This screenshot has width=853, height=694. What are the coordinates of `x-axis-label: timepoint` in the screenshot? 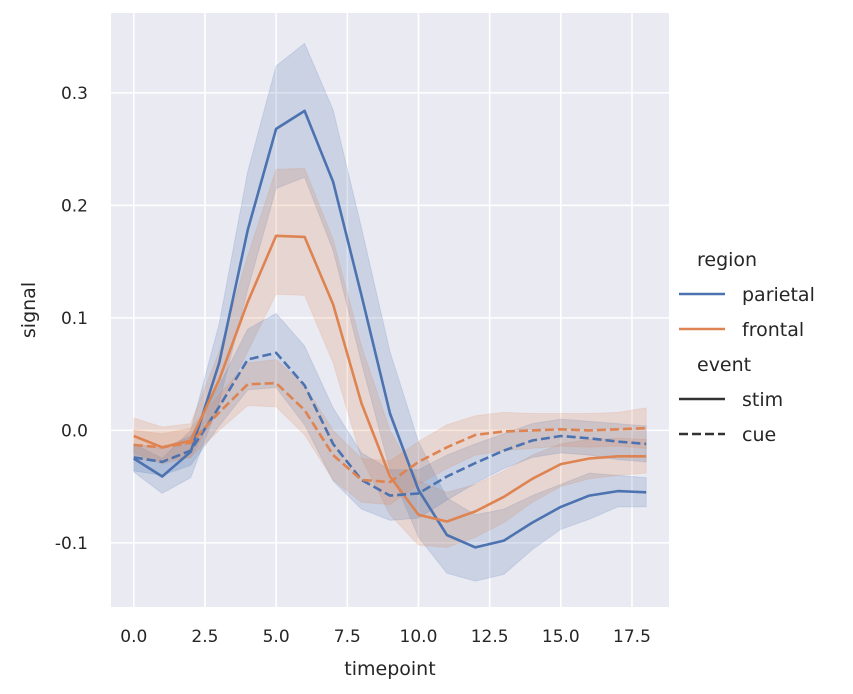 It's located at (389, 669).